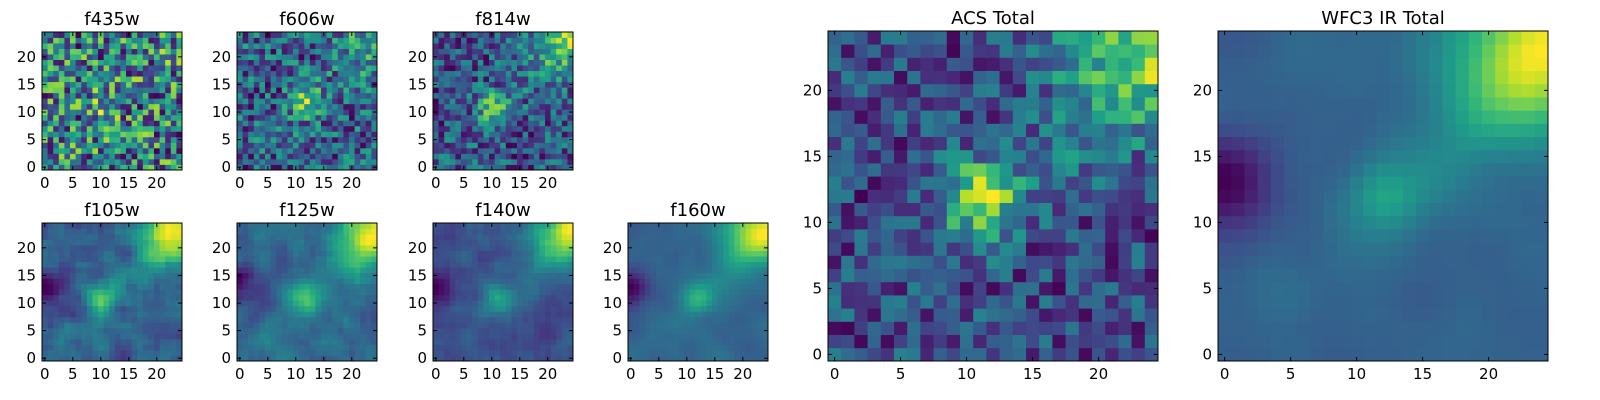  Describe the element at coordinates (491, 183) in the screenshot. I see `x-tick-label: 10` at that location.